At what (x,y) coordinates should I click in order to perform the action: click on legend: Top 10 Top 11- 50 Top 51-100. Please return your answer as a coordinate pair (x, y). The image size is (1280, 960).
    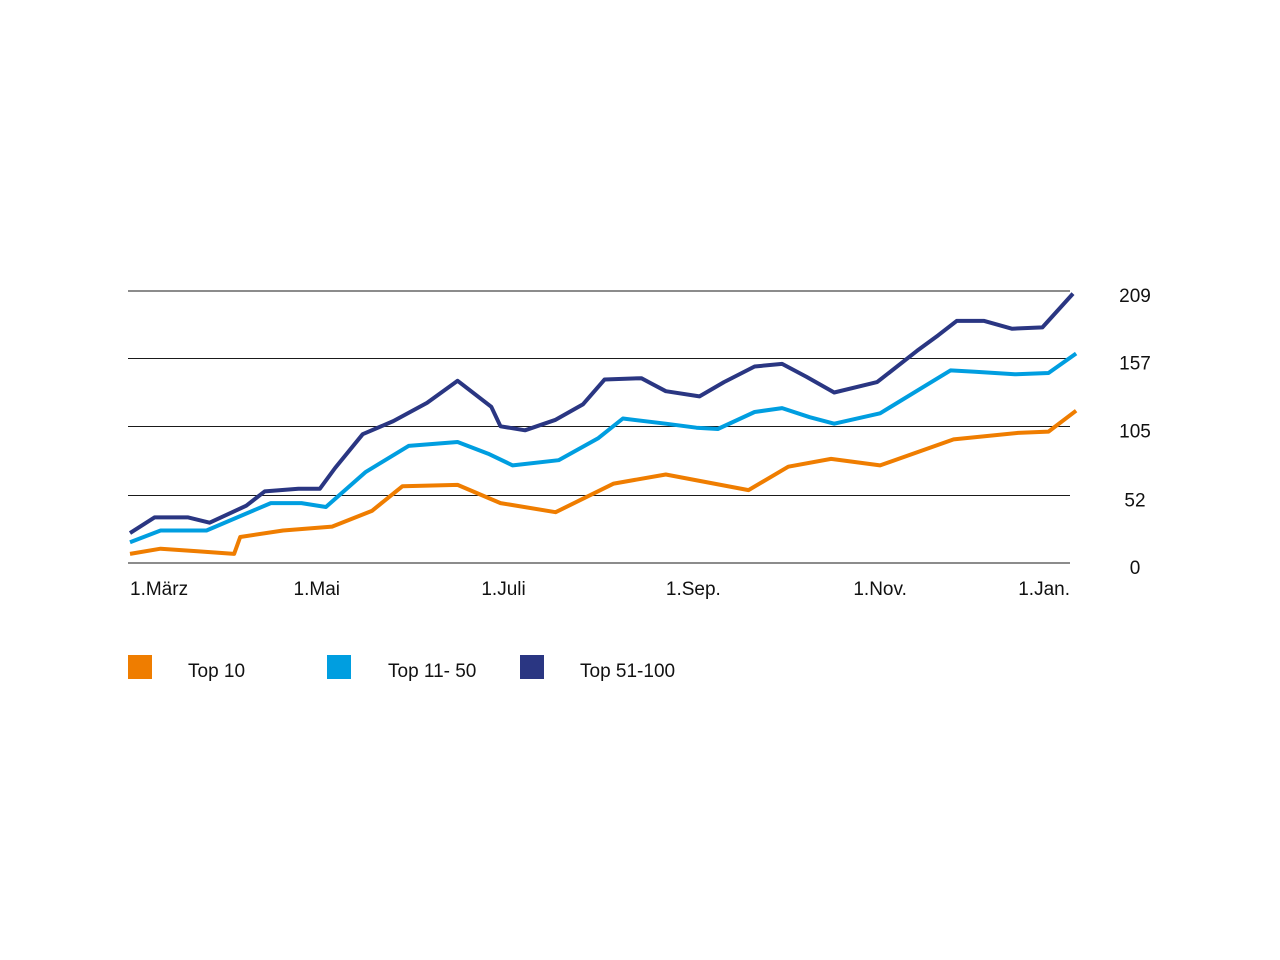
    Looking at the image, I should click on (401, 668).